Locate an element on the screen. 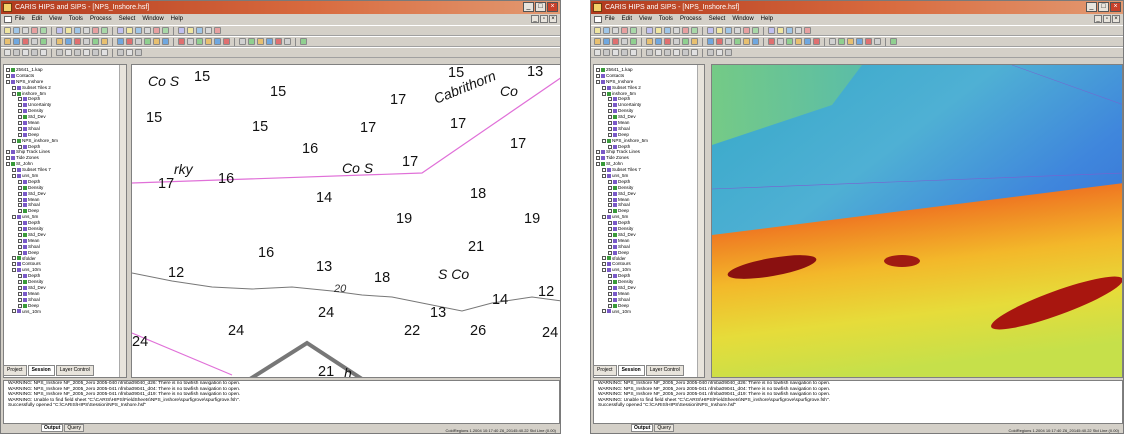 This screenshot has height=434, width=1124. tab-session: Session is located at coordinates (631, 370).